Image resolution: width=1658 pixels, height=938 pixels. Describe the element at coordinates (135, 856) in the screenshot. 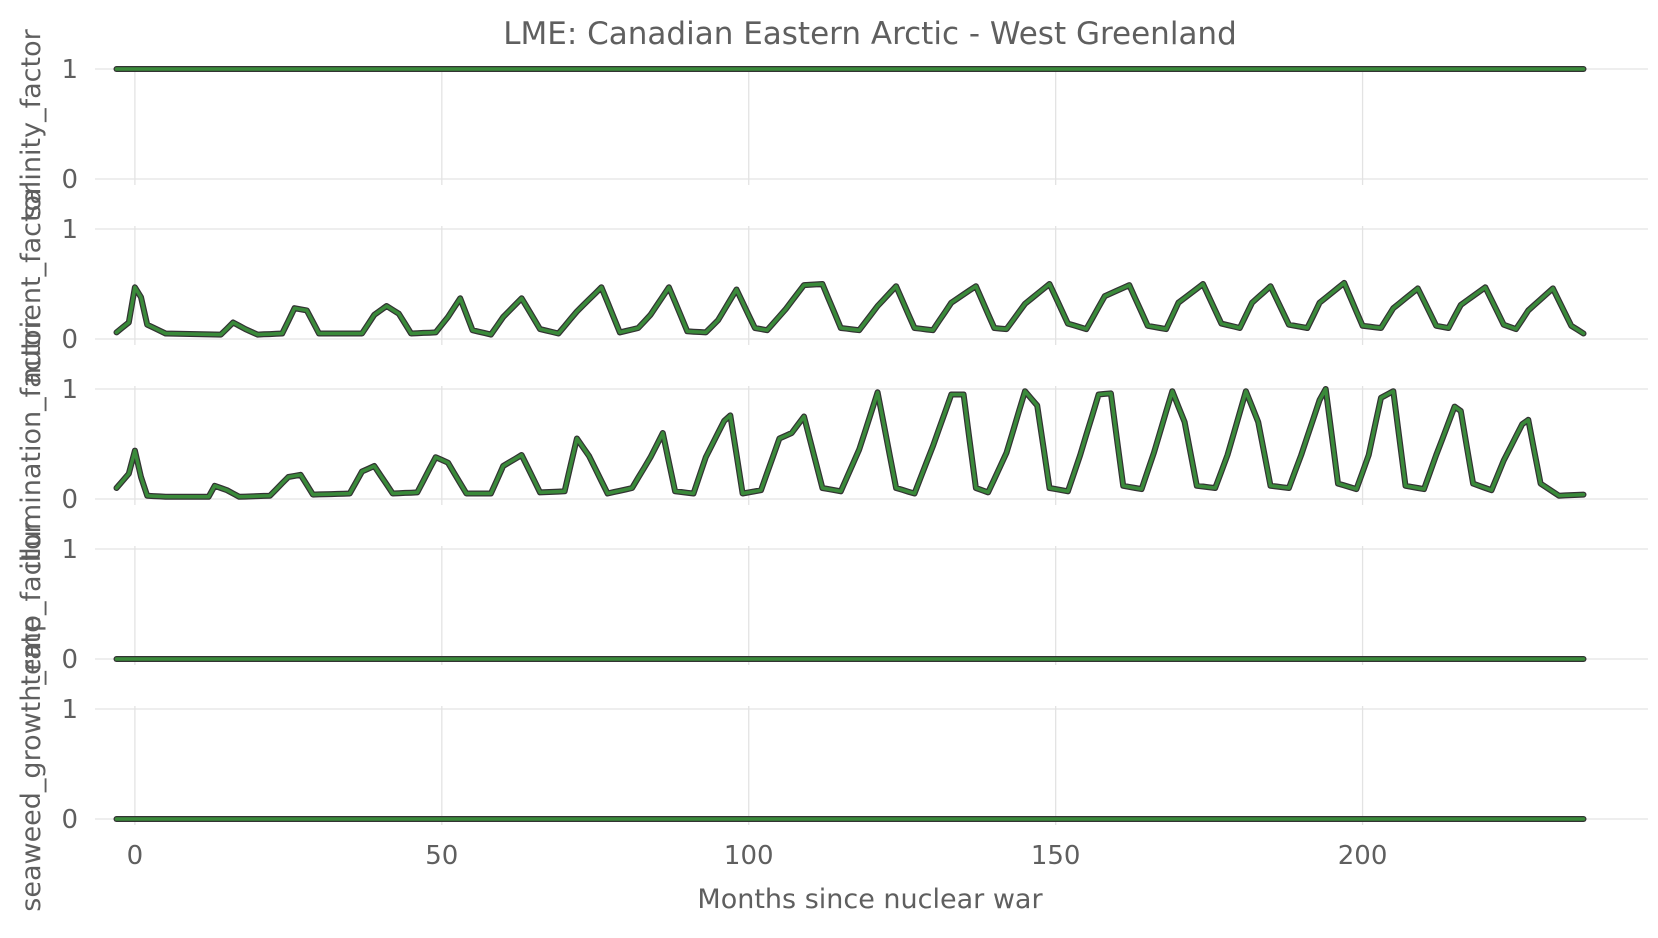

I see `x-tick-label: 0` at that location.